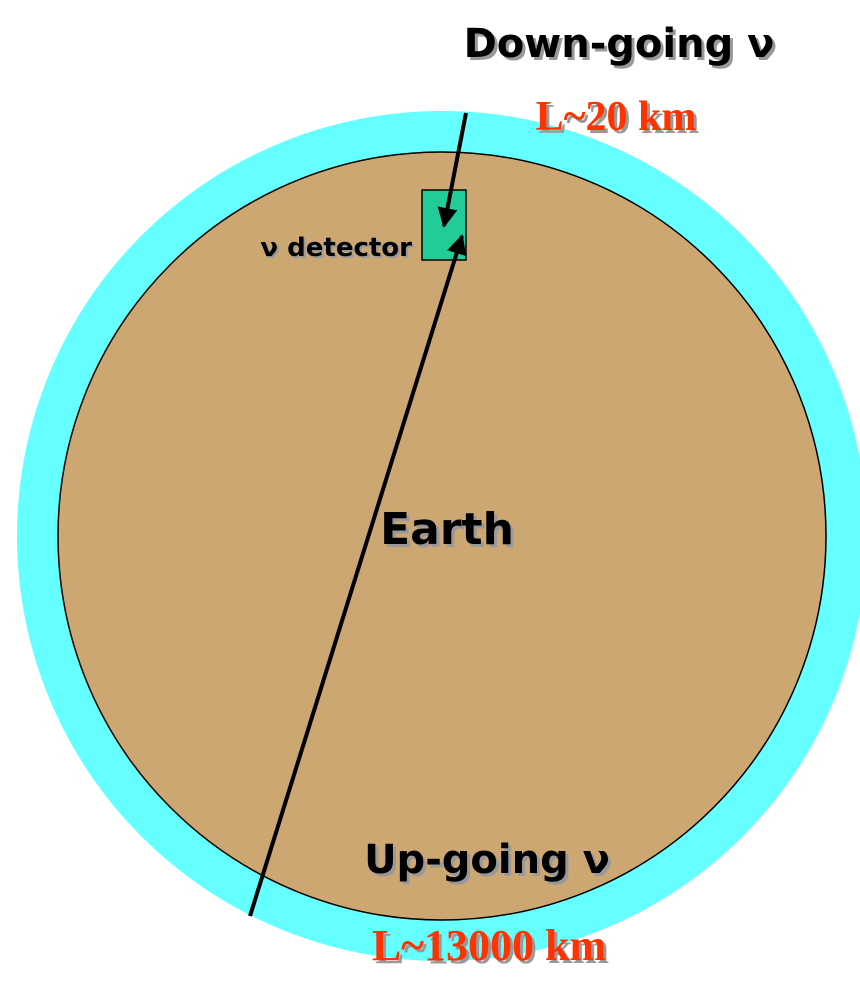 This screenshot has width=860, height=981. What do you see at coordinates (492, 948) in the screenshot?
I see `up-length-shadow: L~13000 km` at bounding box center [492, 948].